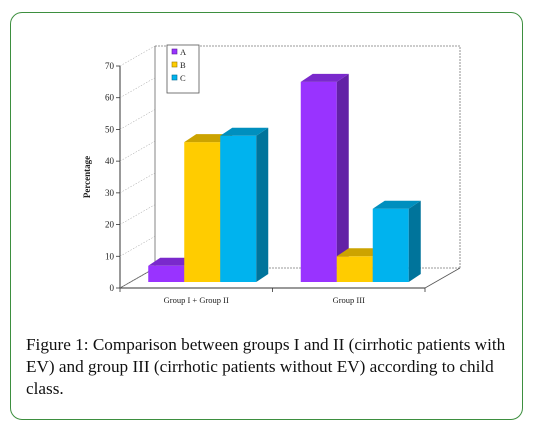 This screenshot has height=433, width=536. What do you see at coordinates (87, 177) in the screenshot?
I see `y-axis-title: Percentage` at bounding box center [87, 177].